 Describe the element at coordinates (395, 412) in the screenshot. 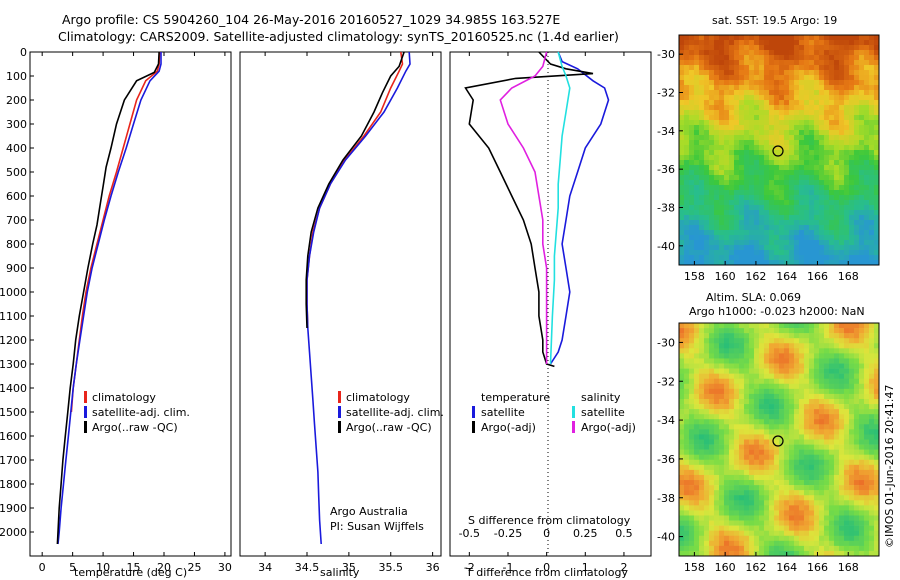

I see `legend-label-satellite: satellite-adj. clim.` at that location.